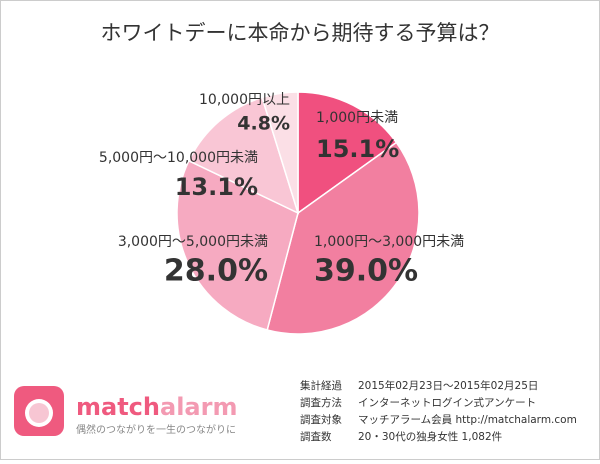 The height and width of the screenshot is (464, 600). Describe the element at coordinates (244, 100) in the screenshot. I see `slice-label: 10,000円以上` at that location.